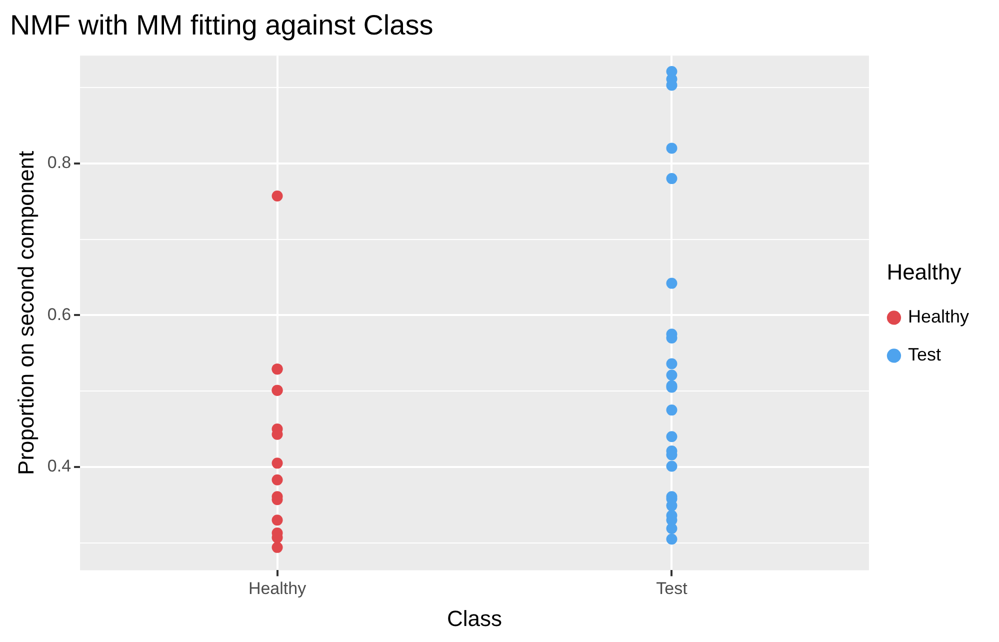  What do you see at coordinates (222, 25) in the screenshot?
I see `chart-title: NMF with MM fitting against Class` at bounding box center [222, 25].